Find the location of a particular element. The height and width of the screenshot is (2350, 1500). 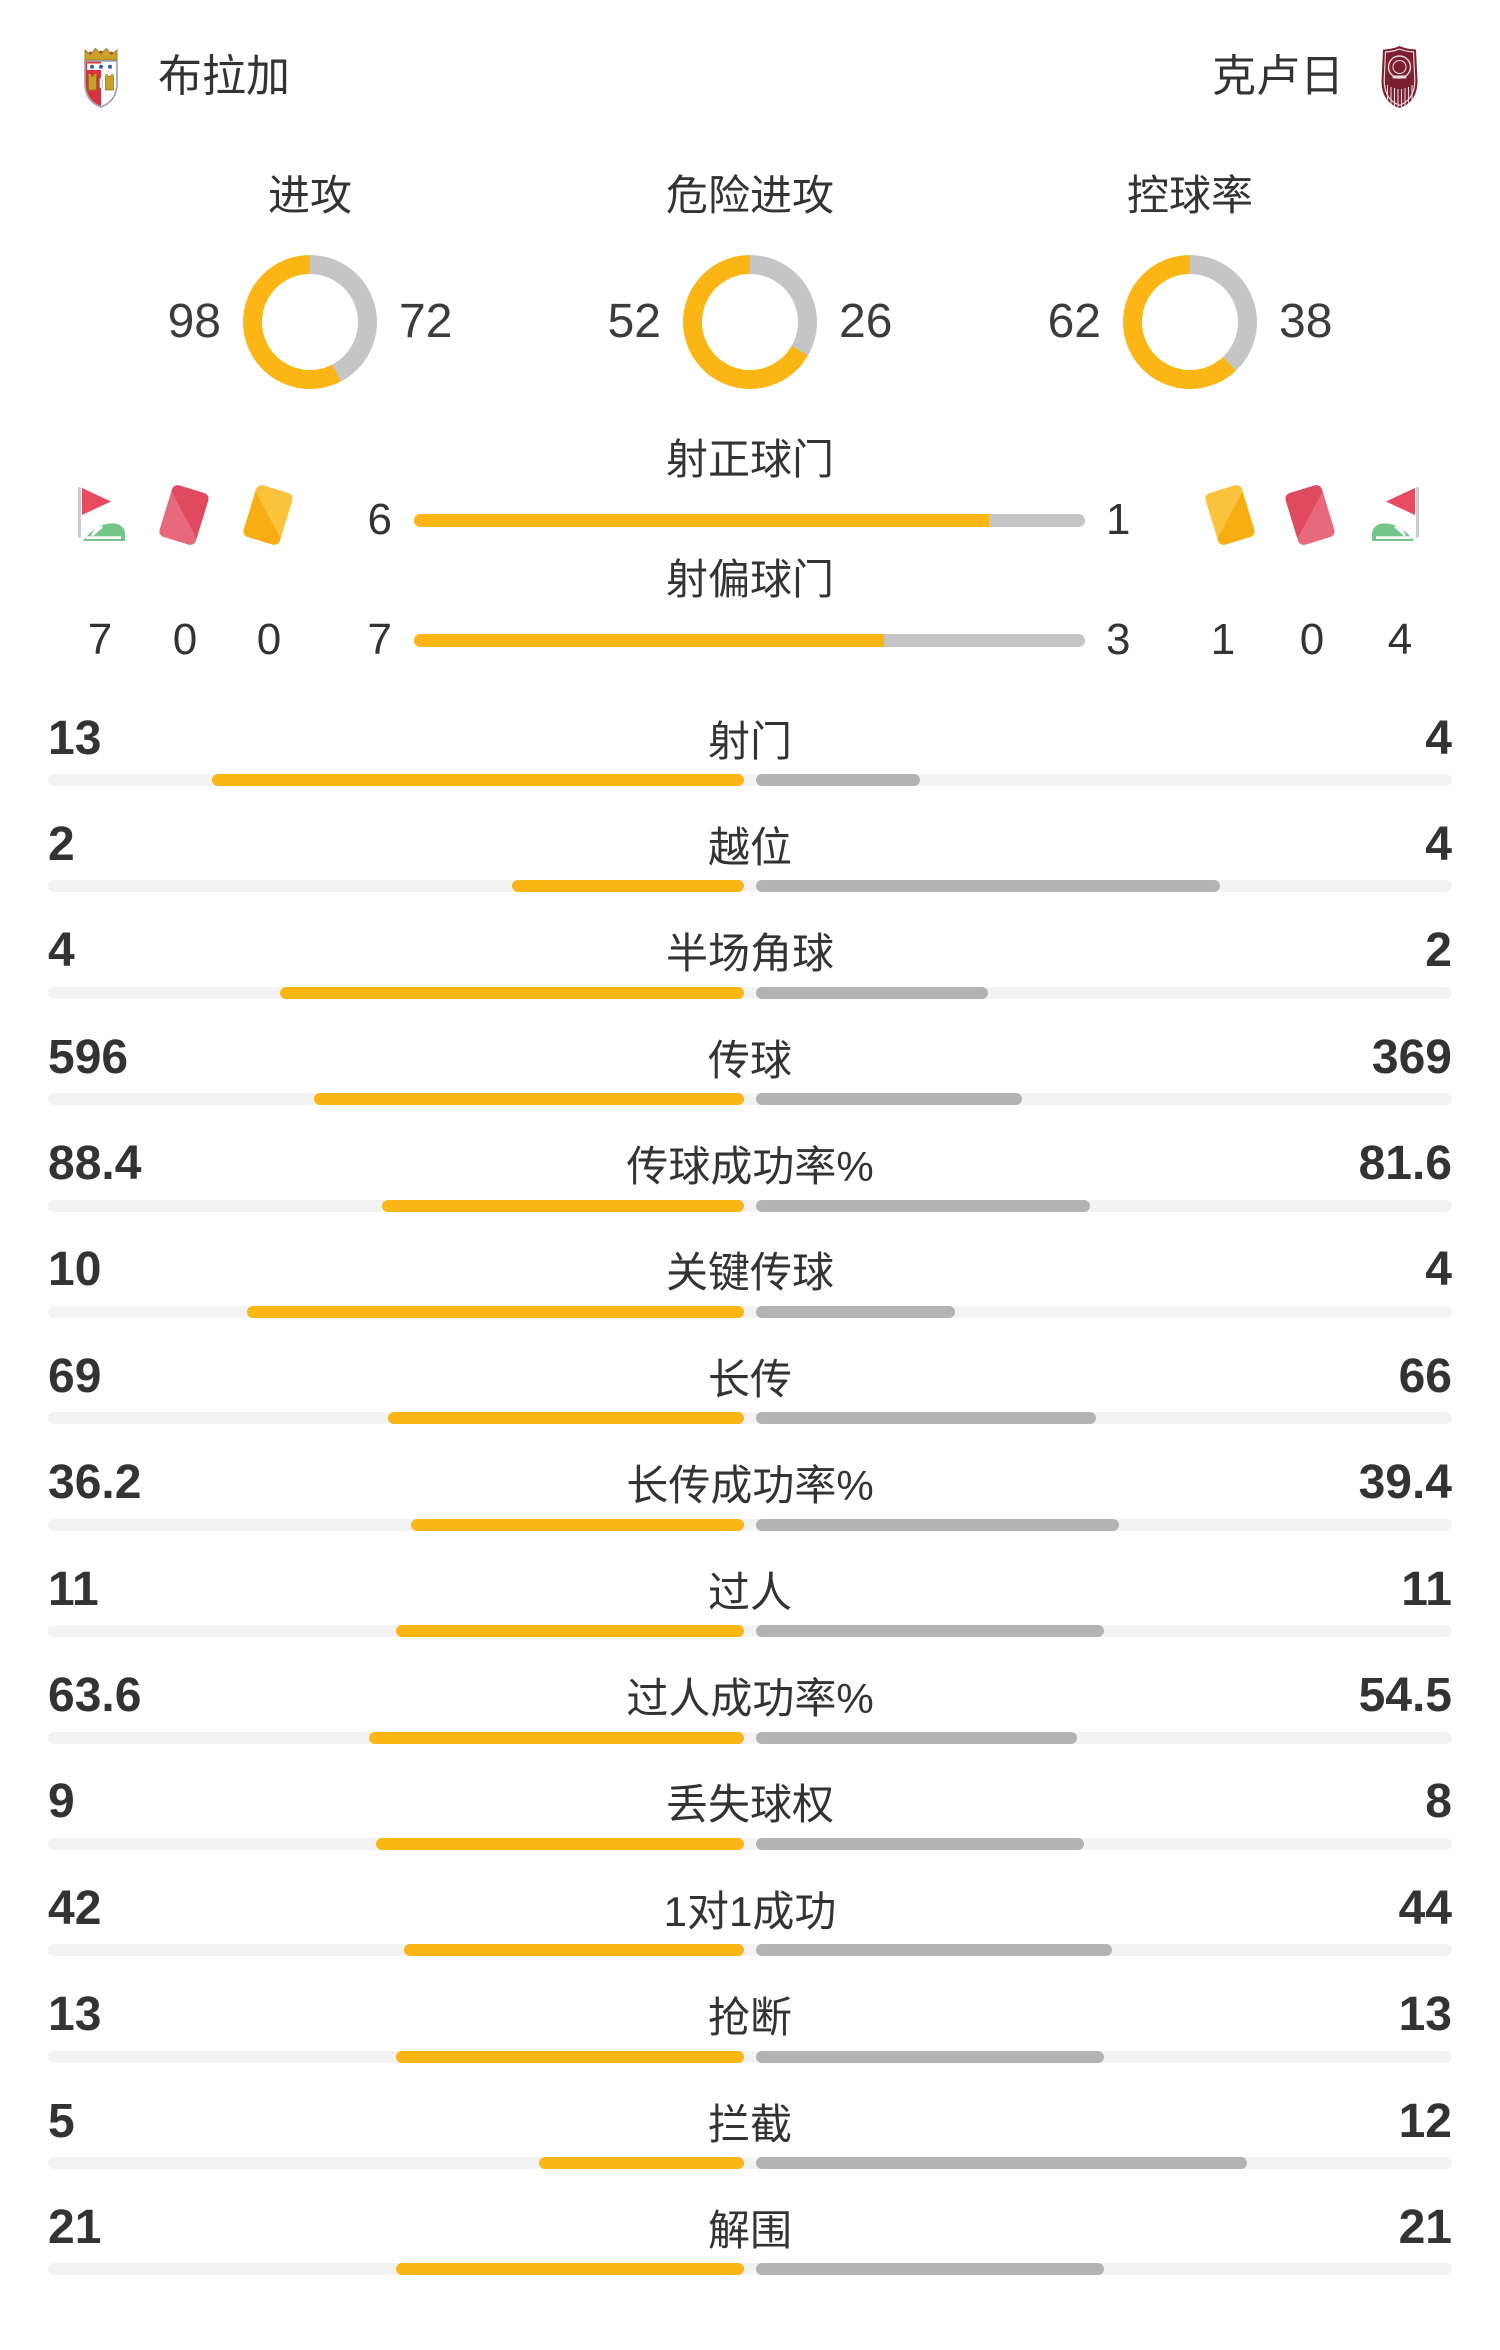

shots-on-target-bar is located at coordinates (749, 520).